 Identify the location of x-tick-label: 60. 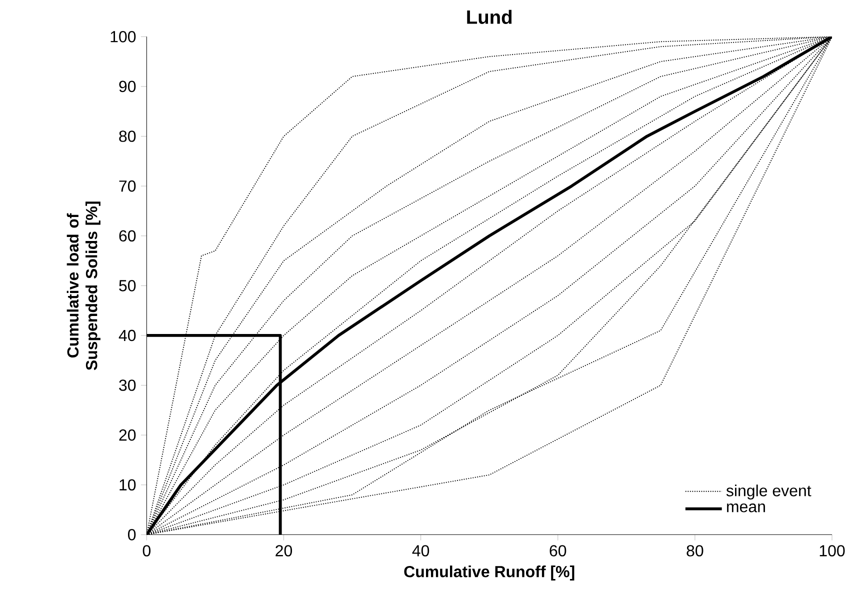
(558, 550).